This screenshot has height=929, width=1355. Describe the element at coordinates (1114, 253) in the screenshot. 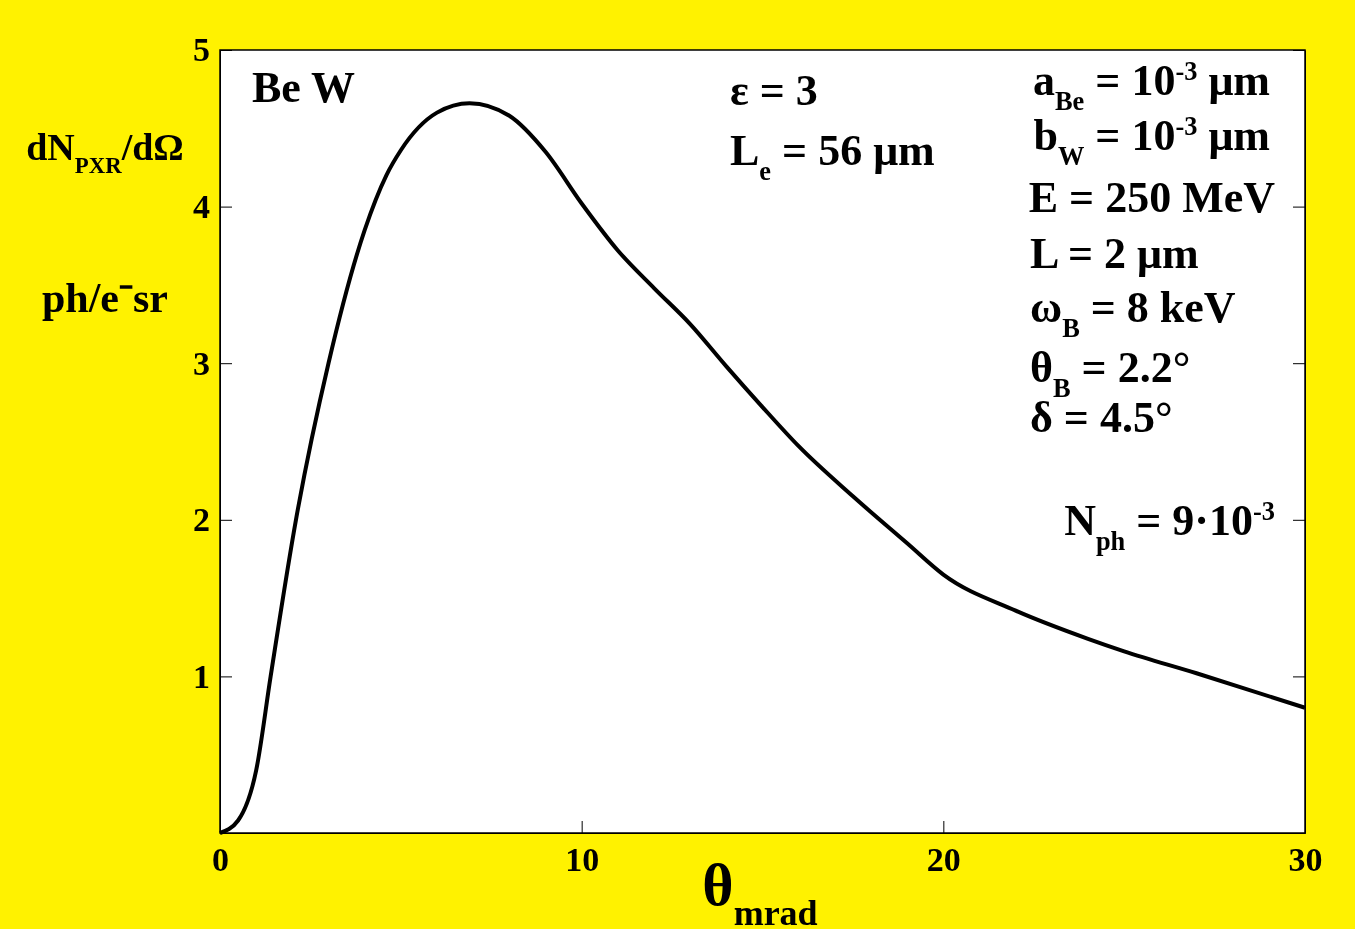

I see `annotation: L = 2 μm` at that location.